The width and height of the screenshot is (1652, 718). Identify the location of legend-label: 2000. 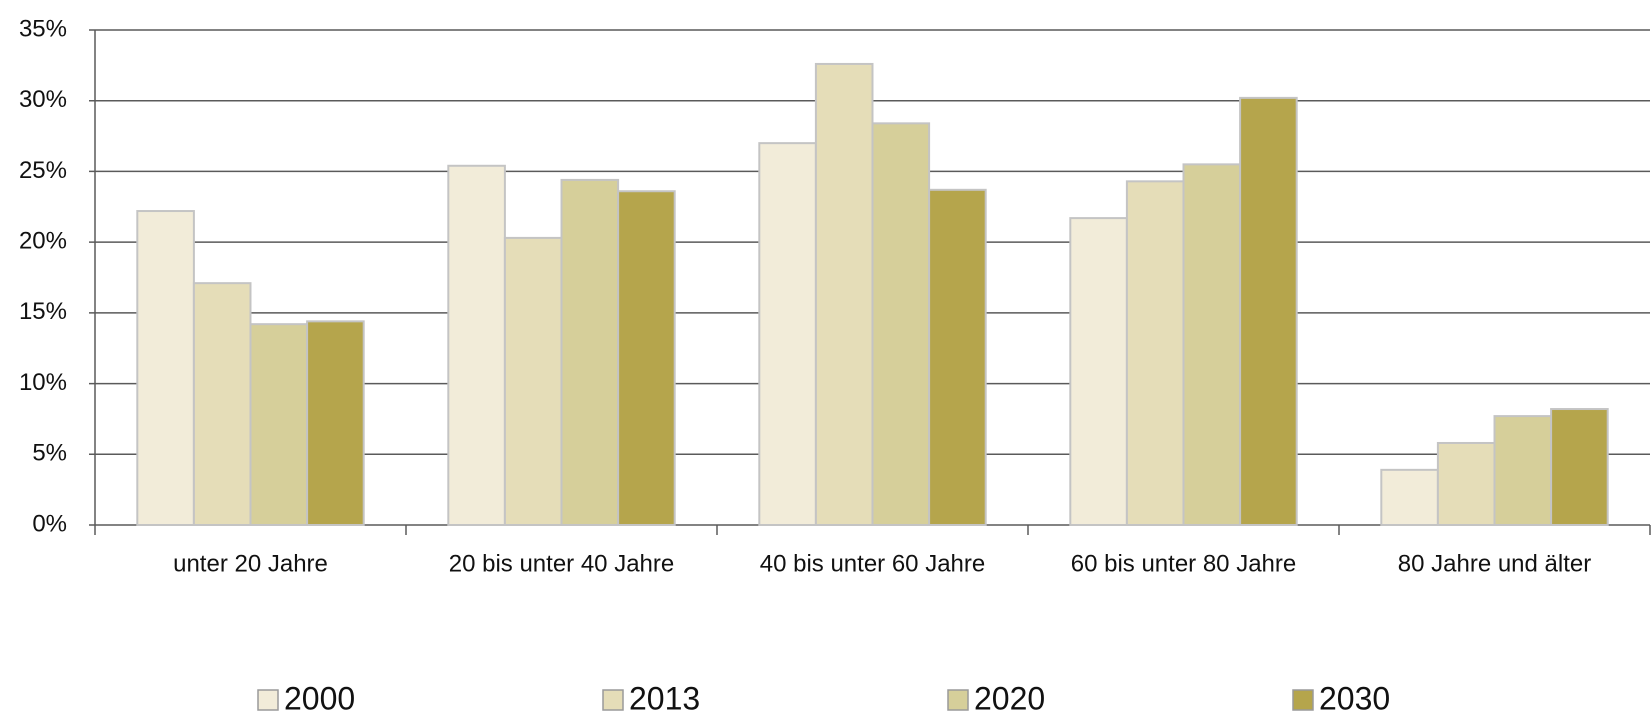
(319, 698).